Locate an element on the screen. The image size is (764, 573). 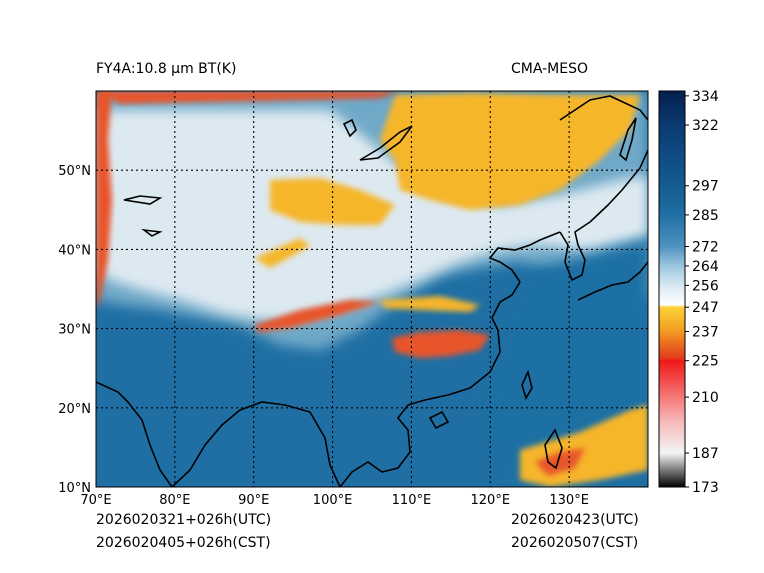
colorbar-tick-label: 173 is located at coordinates (705, 488).